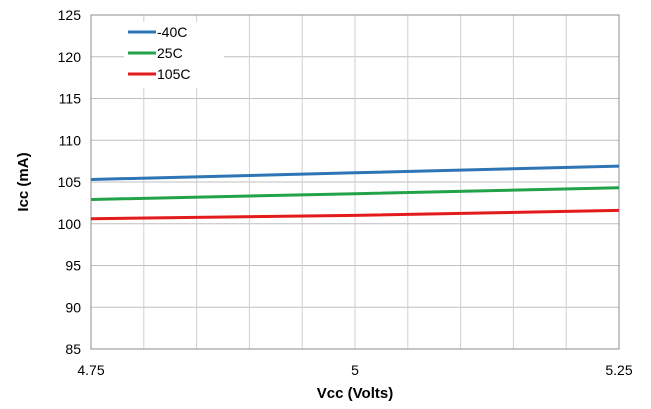  I want to click on x-tick-label: 5.25, so click(618, 370).